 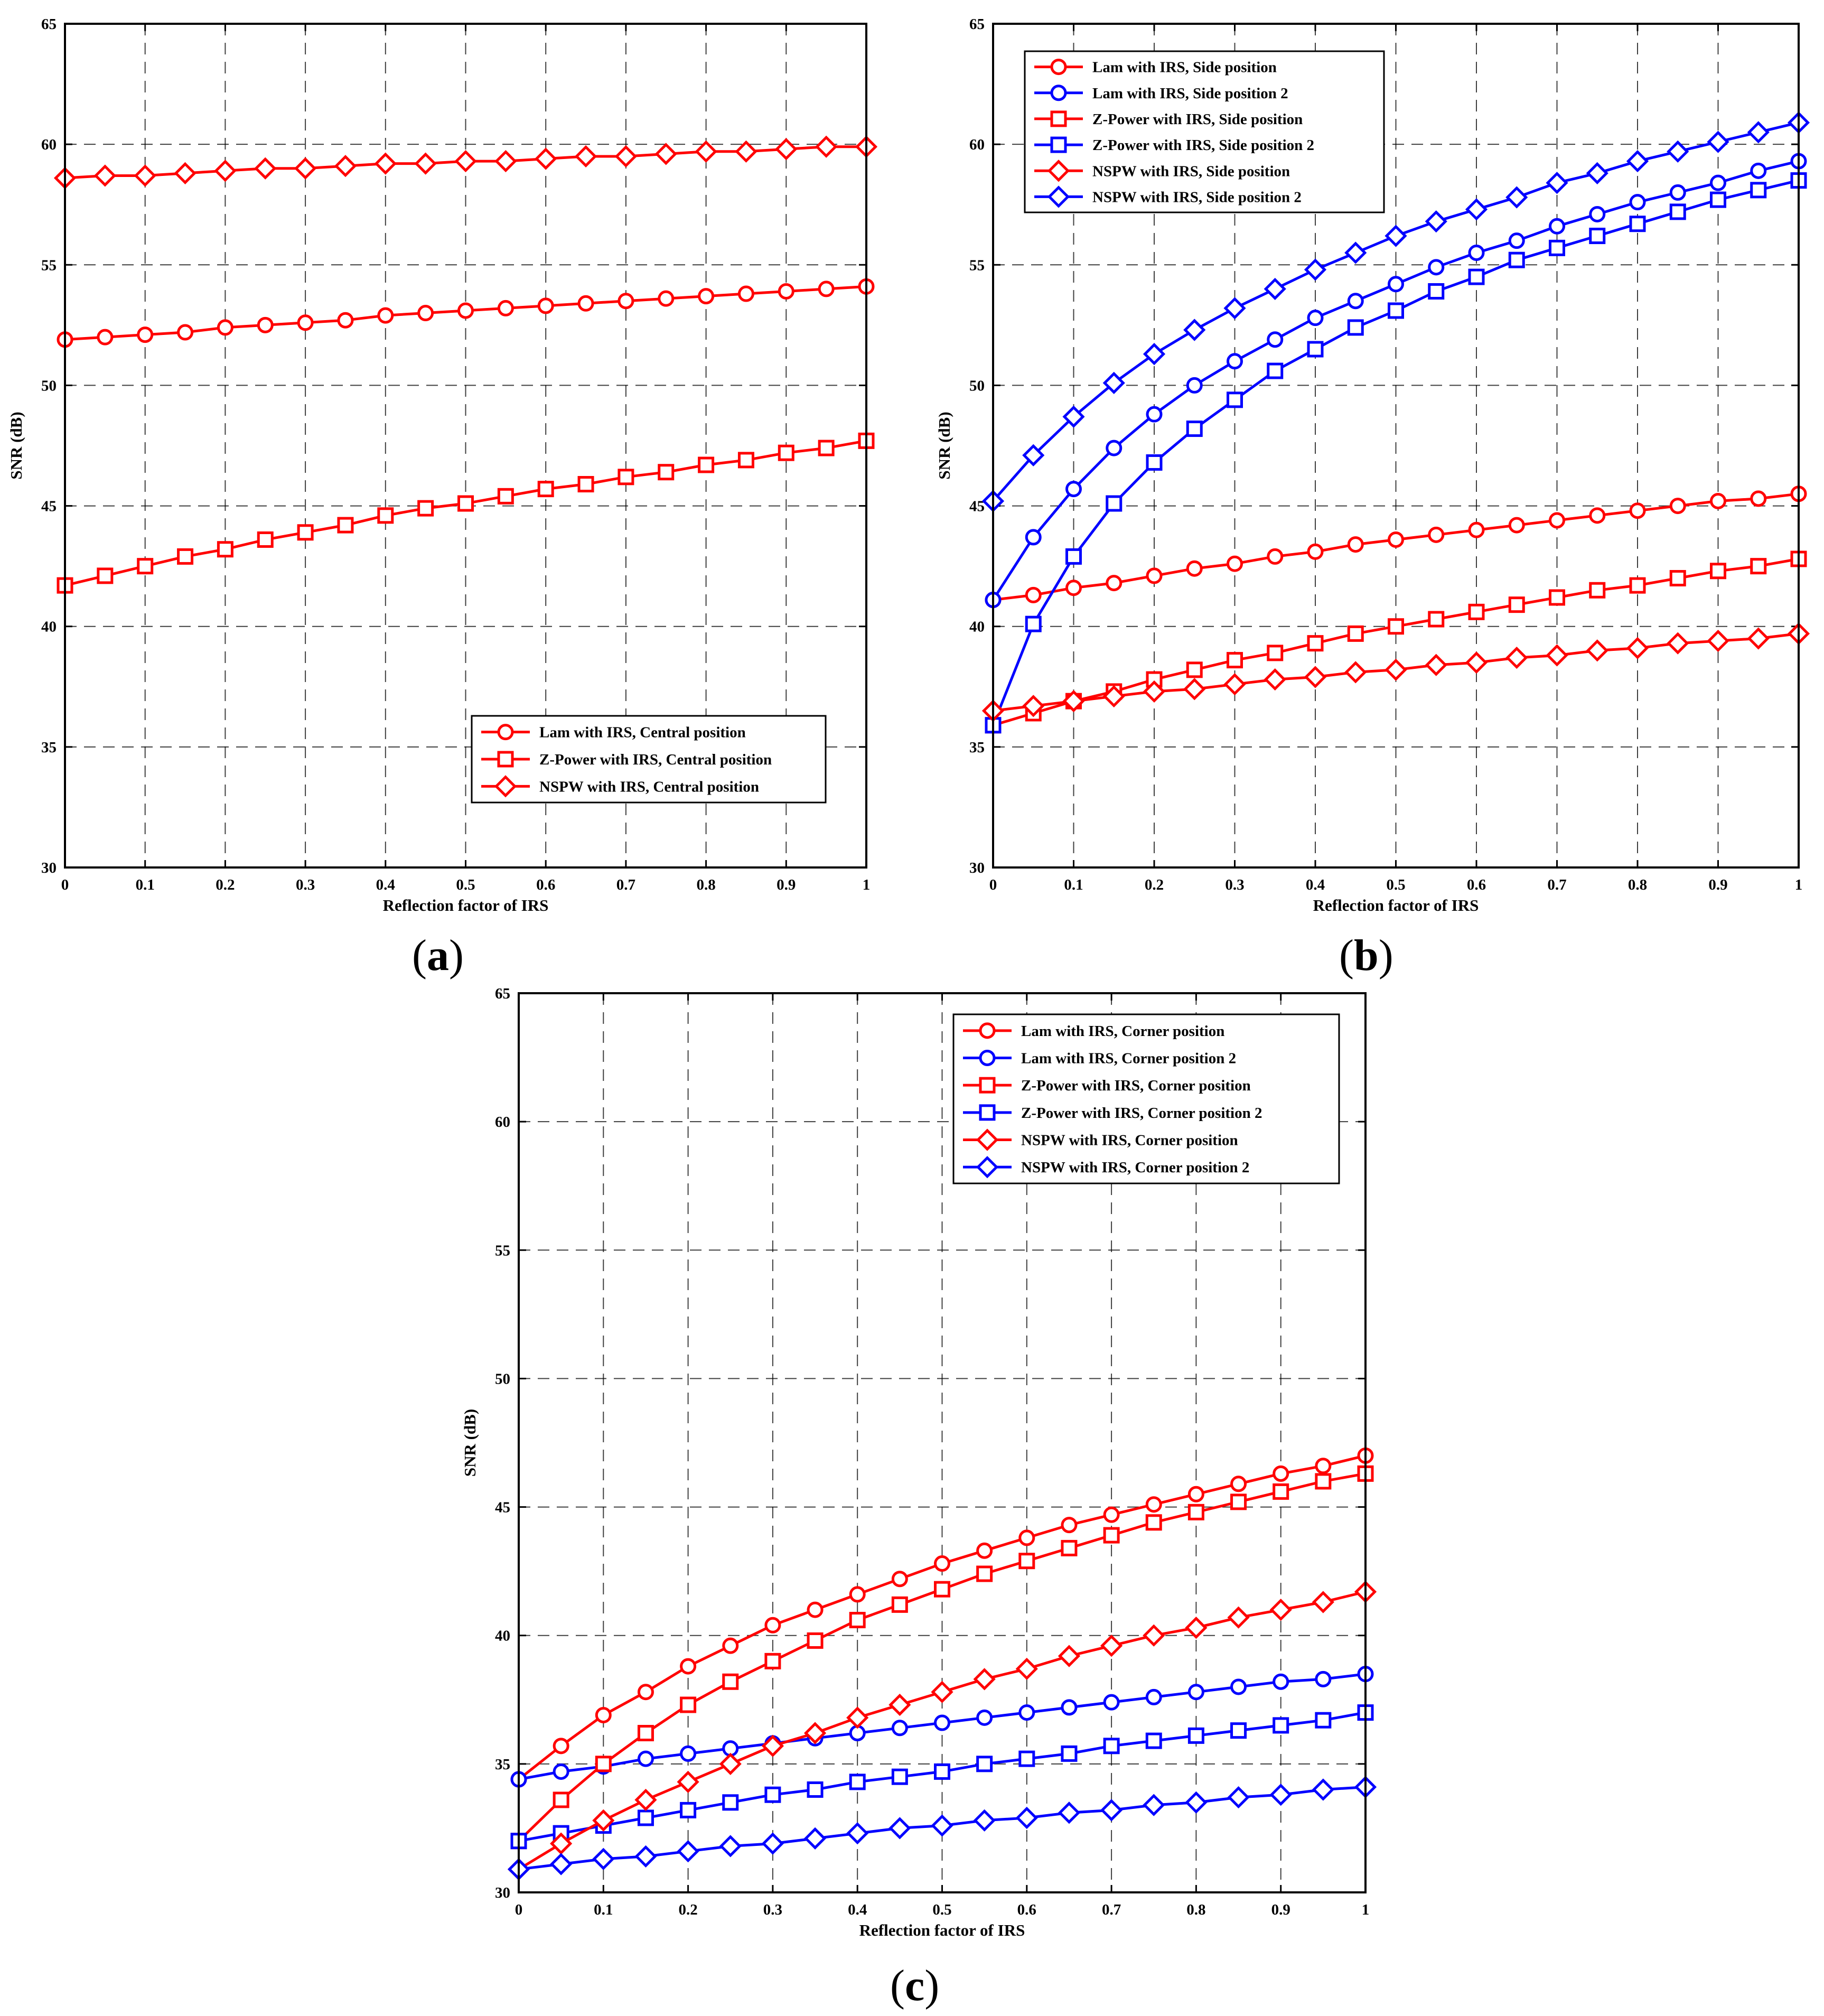 What do you see at coordinates (1315, 884) in the screenshot?
I see `x-tick-label: 0.4` at bounding box center [1315, 884].